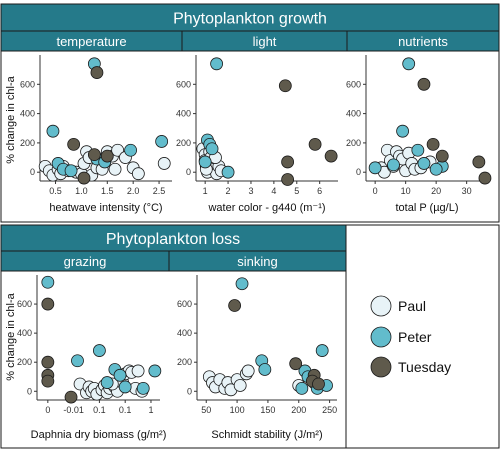  Describe the element at coordinates (454, 131) in the screenshot. I see `series-tuesday-nutrients` at that location.